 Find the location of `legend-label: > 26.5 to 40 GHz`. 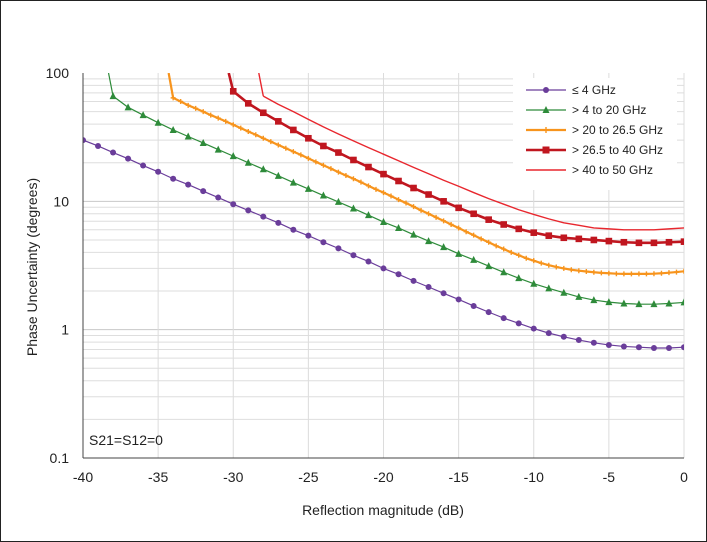

legend-label: > 26.5 to 40 GHz is located at coordinates (617, 150).